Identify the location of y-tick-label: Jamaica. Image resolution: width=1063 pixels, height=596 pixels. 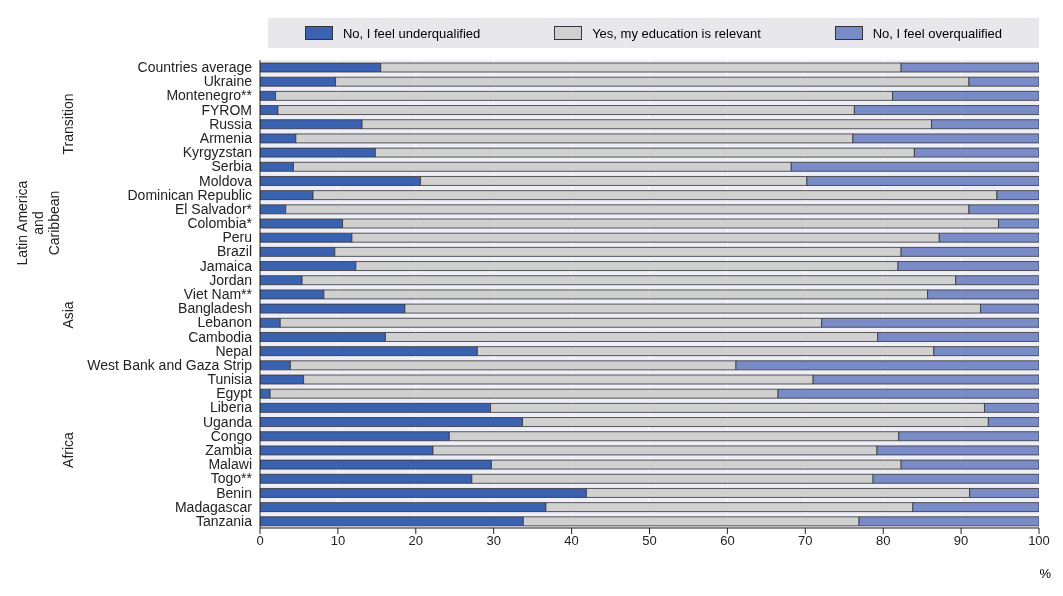
(226, 265).